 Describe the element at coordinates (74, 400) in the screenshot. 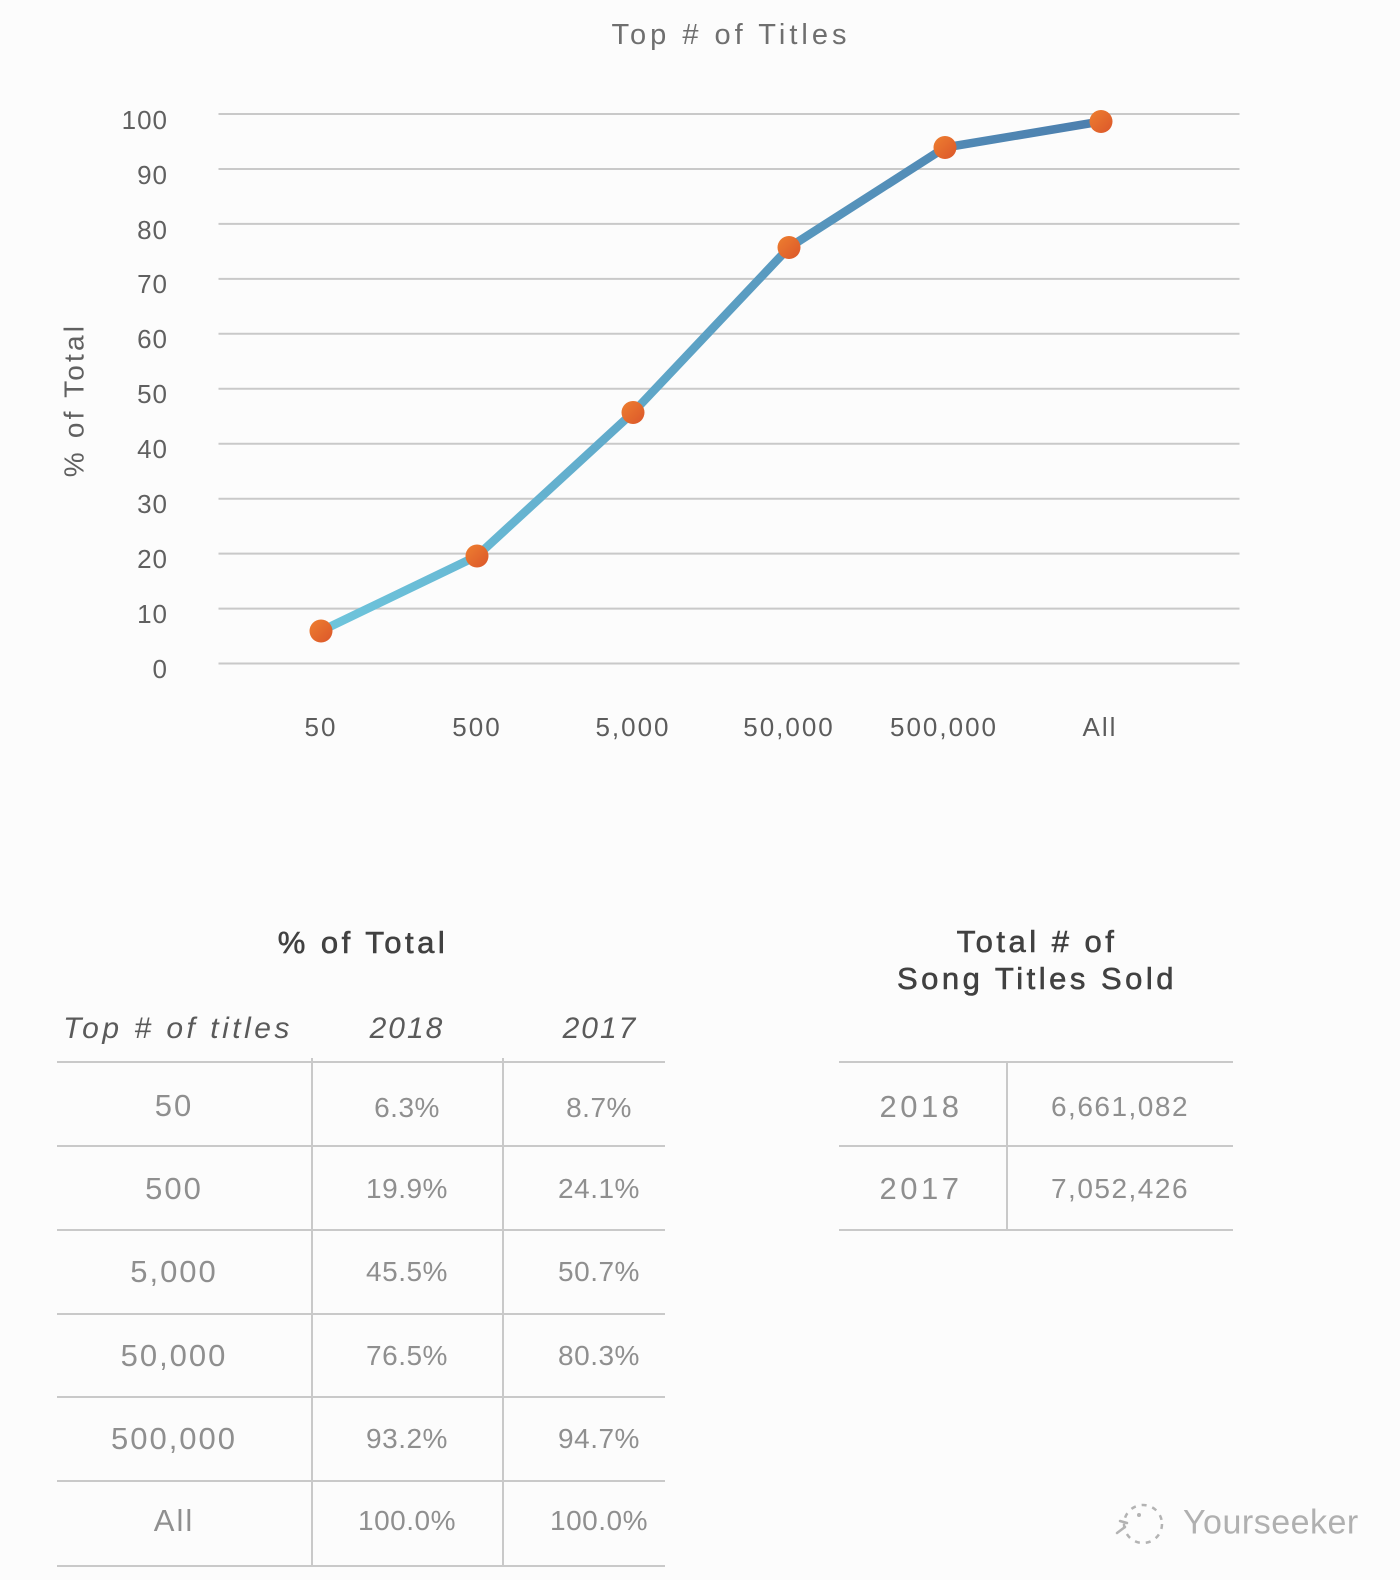

I see `svg-text: % of Total` at that location.